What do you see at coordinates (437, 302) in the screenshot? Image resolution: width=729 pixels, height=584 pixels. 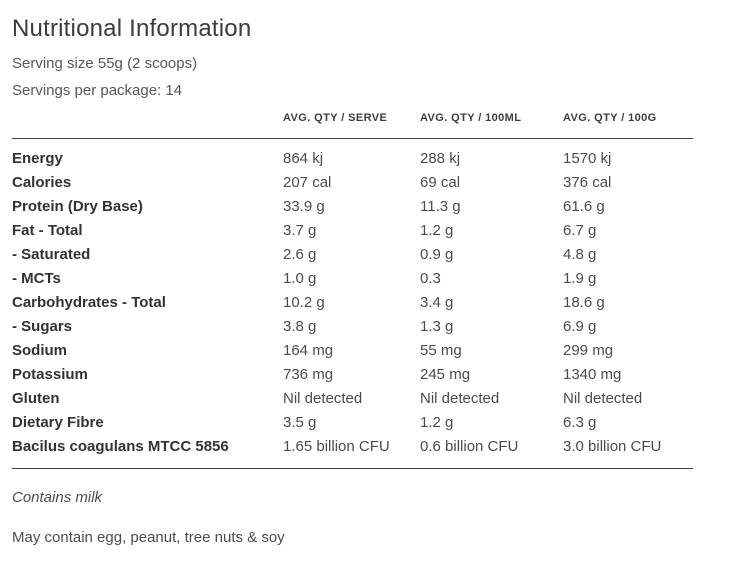 I see `row-value-100ml: 3.4 g` at bounding box center [437, 302].